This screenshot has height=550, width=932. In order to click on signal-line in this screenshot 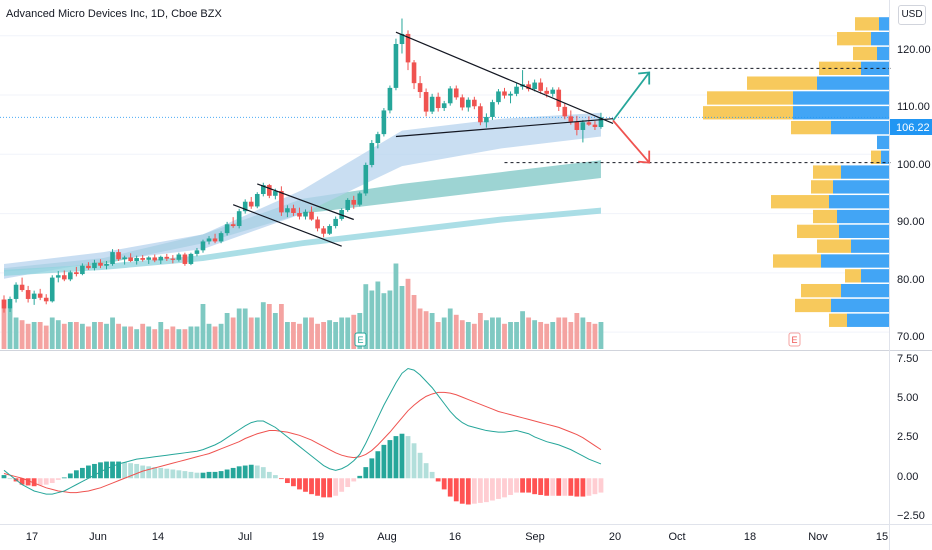, I will do `click(302, 442)`.